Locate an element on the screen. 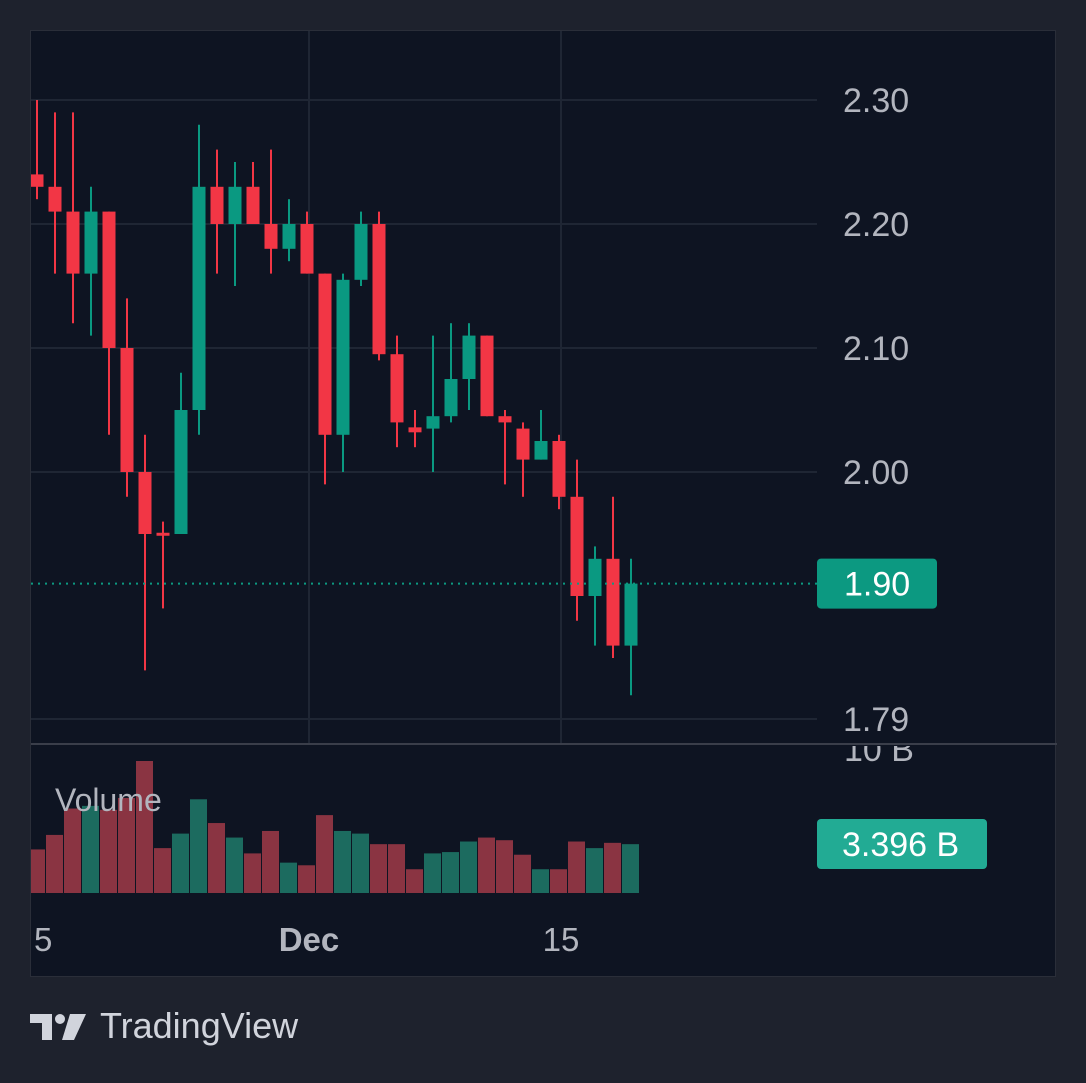 This screenshot has height=1083, width=1086. volume-bars is located at coordinates (335, 827).